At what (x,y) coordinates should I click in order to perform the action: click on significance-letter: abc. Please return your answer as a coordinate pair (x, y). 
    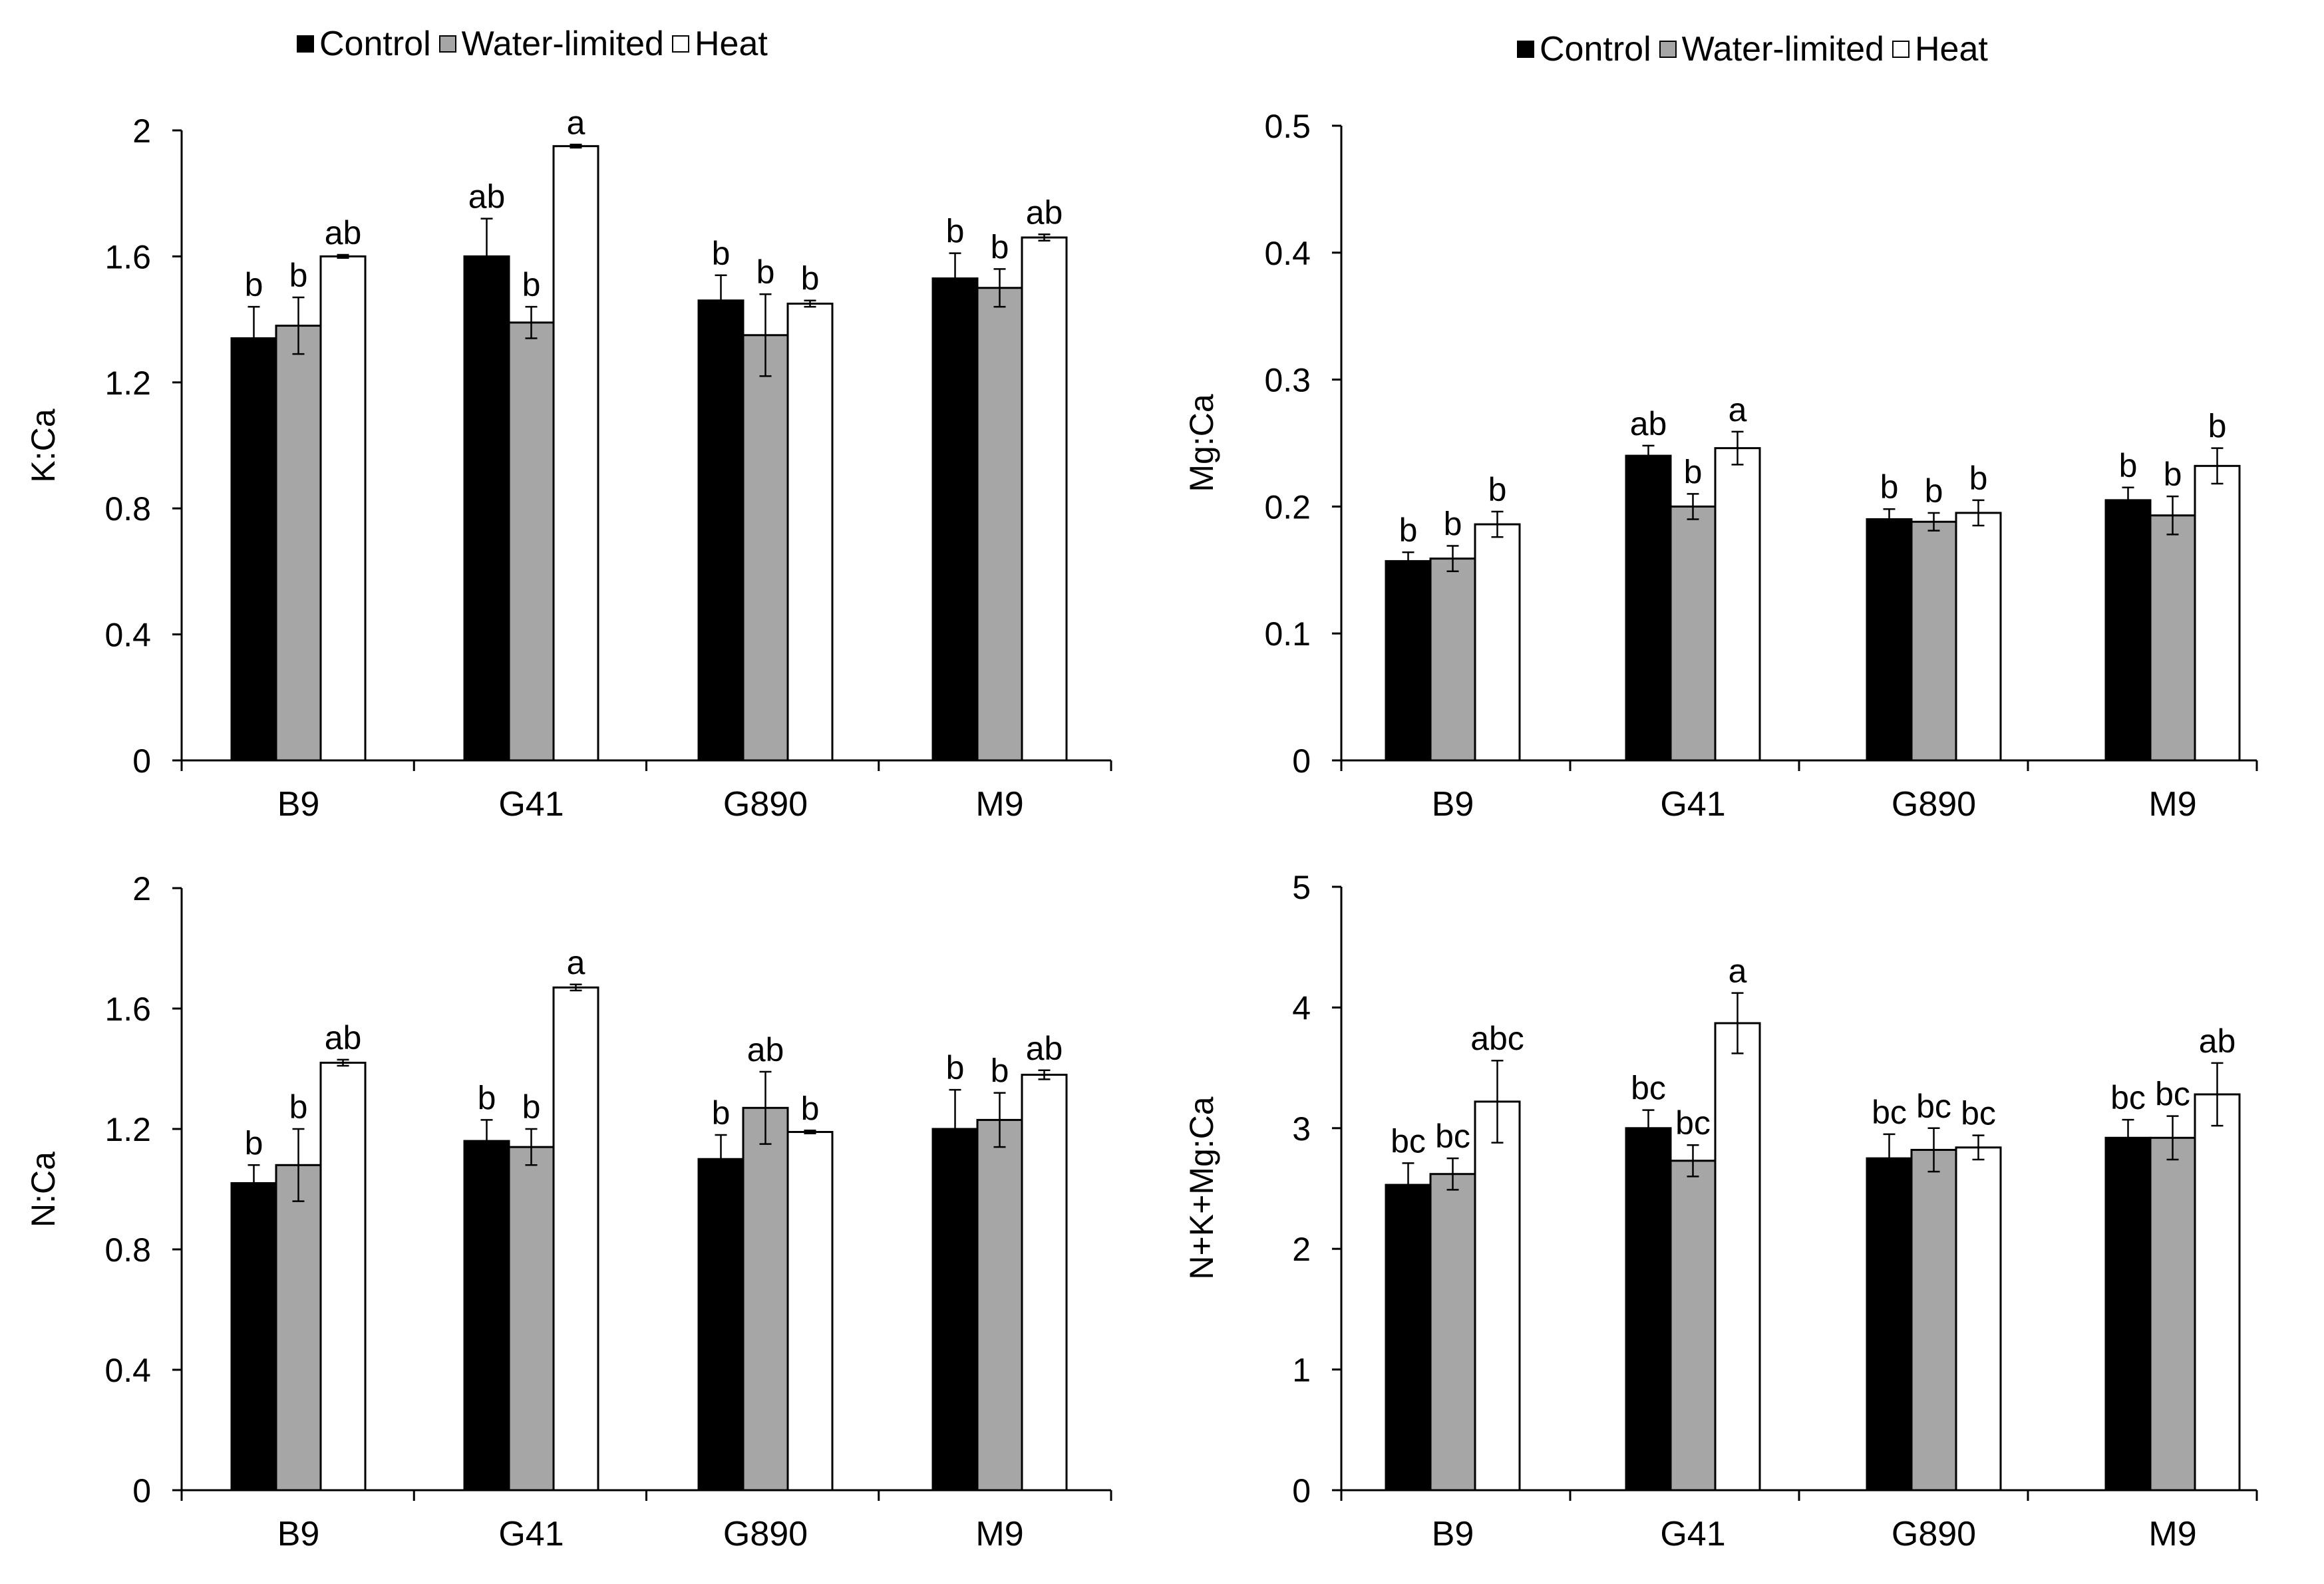
    Looking at the image, I should click on (1497, 1038).